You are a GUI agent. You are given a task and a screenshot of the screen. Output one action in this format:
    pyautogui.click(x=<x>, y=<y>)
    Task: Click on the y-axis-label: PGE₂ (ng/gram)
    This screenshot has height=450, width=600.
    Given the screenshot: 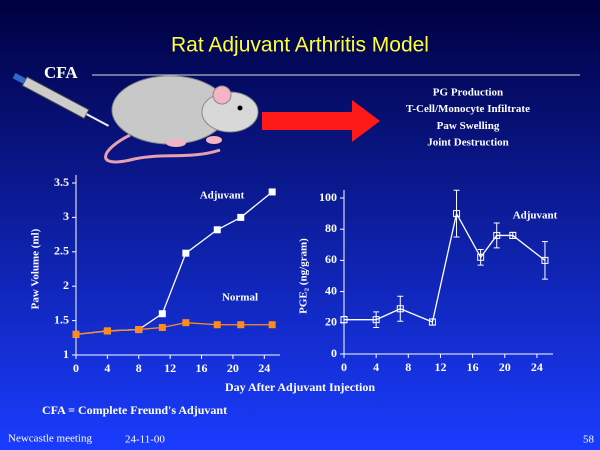 What is the action you would take?
    pyautogui.click(x=304, y=276)
    